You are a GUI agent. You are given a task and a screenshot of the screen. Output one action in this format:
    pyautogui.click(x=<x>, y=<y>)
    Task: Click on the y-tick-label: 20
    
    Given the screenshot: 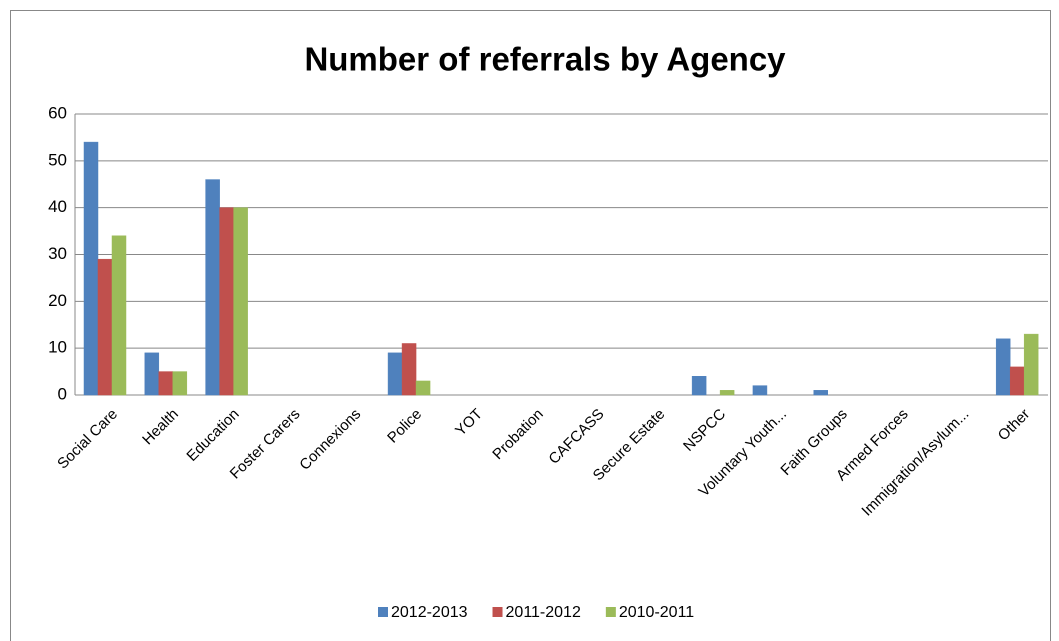 What is the action you would take?
    pyautogui.click(x=57, y=300)
    